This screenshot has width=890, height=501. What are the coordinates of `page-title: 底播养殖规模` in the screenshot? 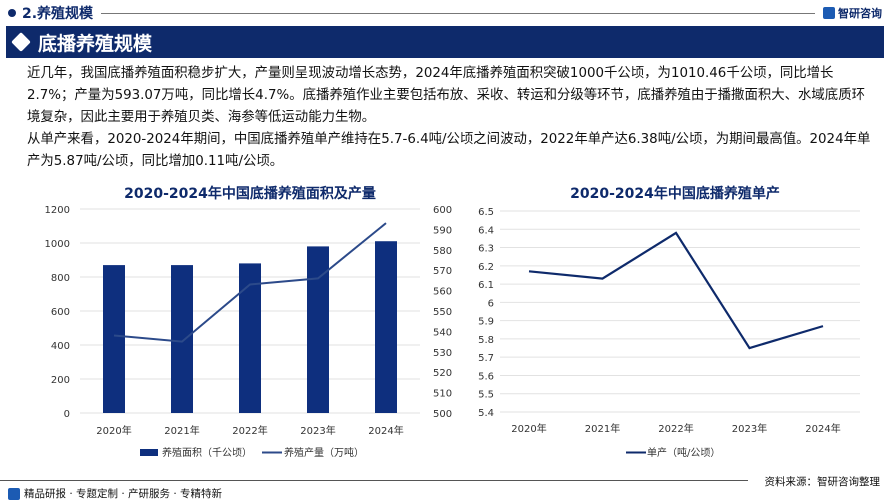 It's located at (95, 43).